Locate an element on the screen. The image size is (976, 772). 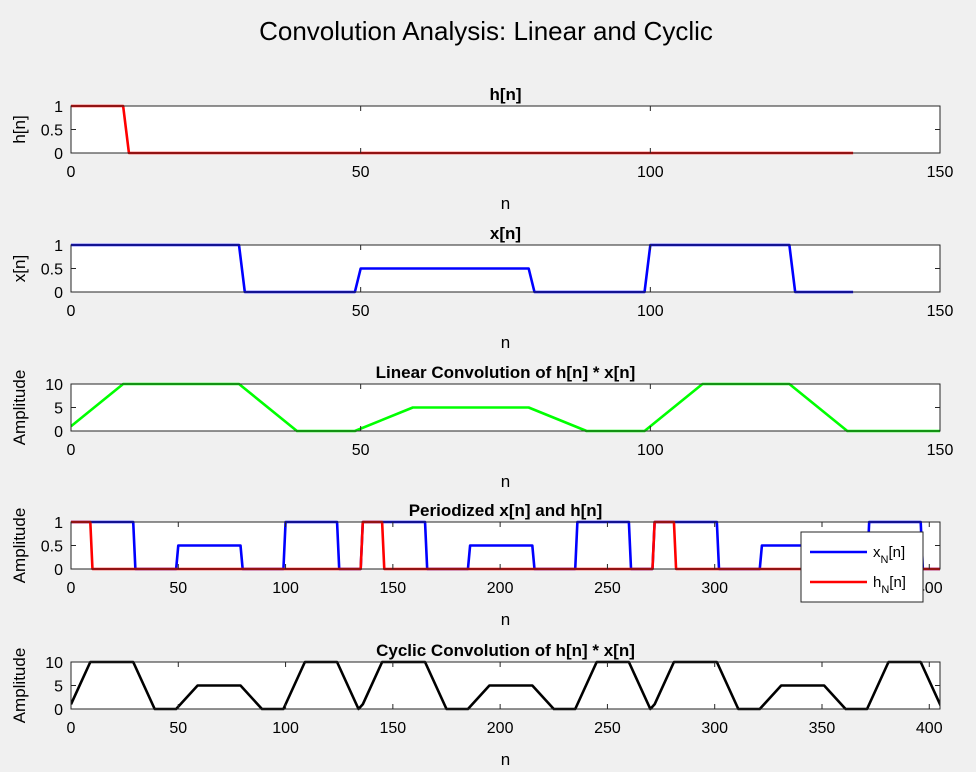
legend: xN[n] hN[n] is located at coordinates (862, 567).